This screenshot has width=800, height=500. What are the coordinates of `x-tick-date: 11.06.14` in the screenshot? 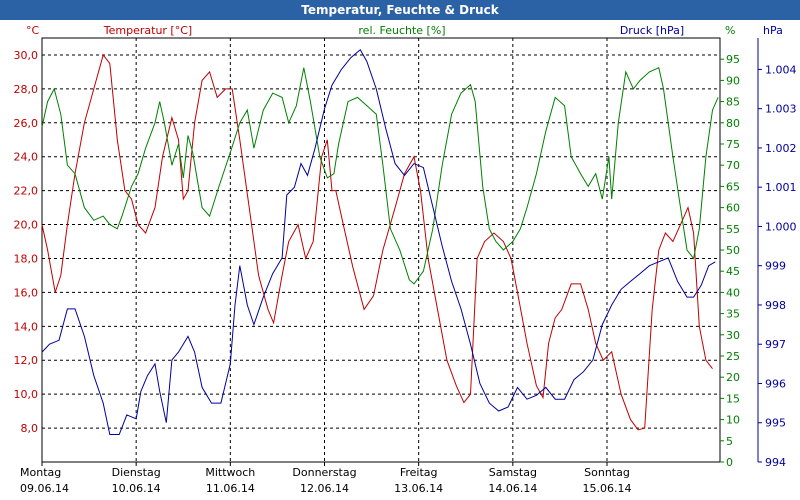 It's located at (230, 488).